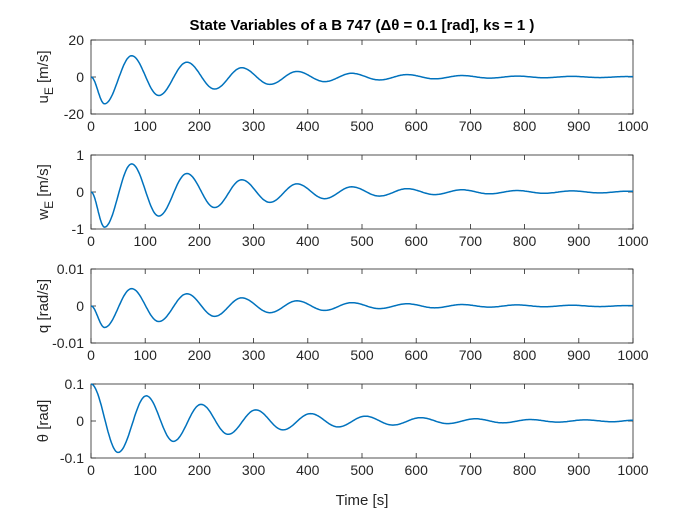 This screenshot has height=525, width=700. Describe the element at coordinates (362, 500) in the screenshot. I see `x-axis-label: Time [s]` at that location.